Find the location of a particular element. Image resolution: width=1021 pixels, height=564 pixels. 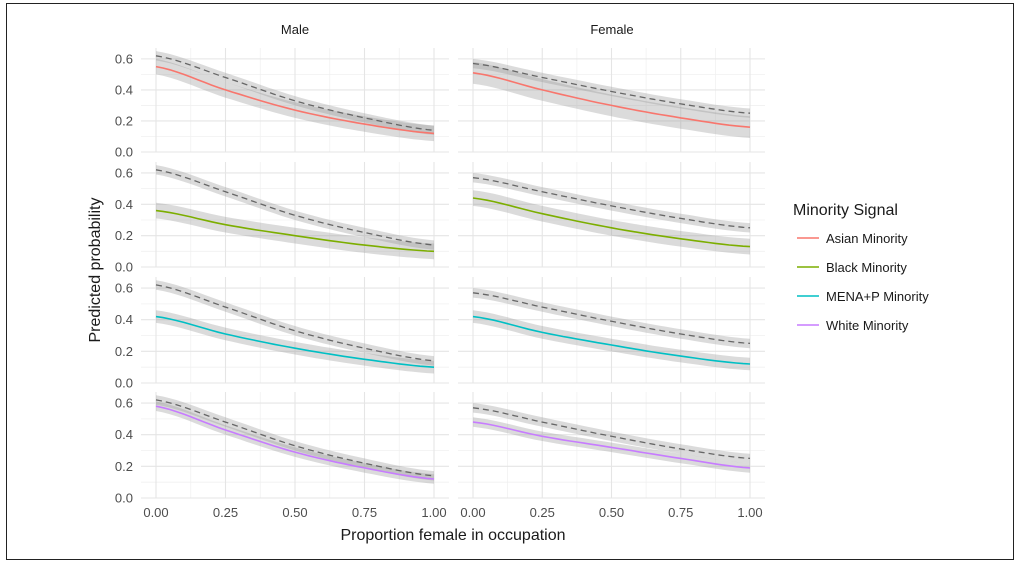

panel-black-minority-male: 0.0 0.2 0.4 0.6 is located at coordinates (282, 218).